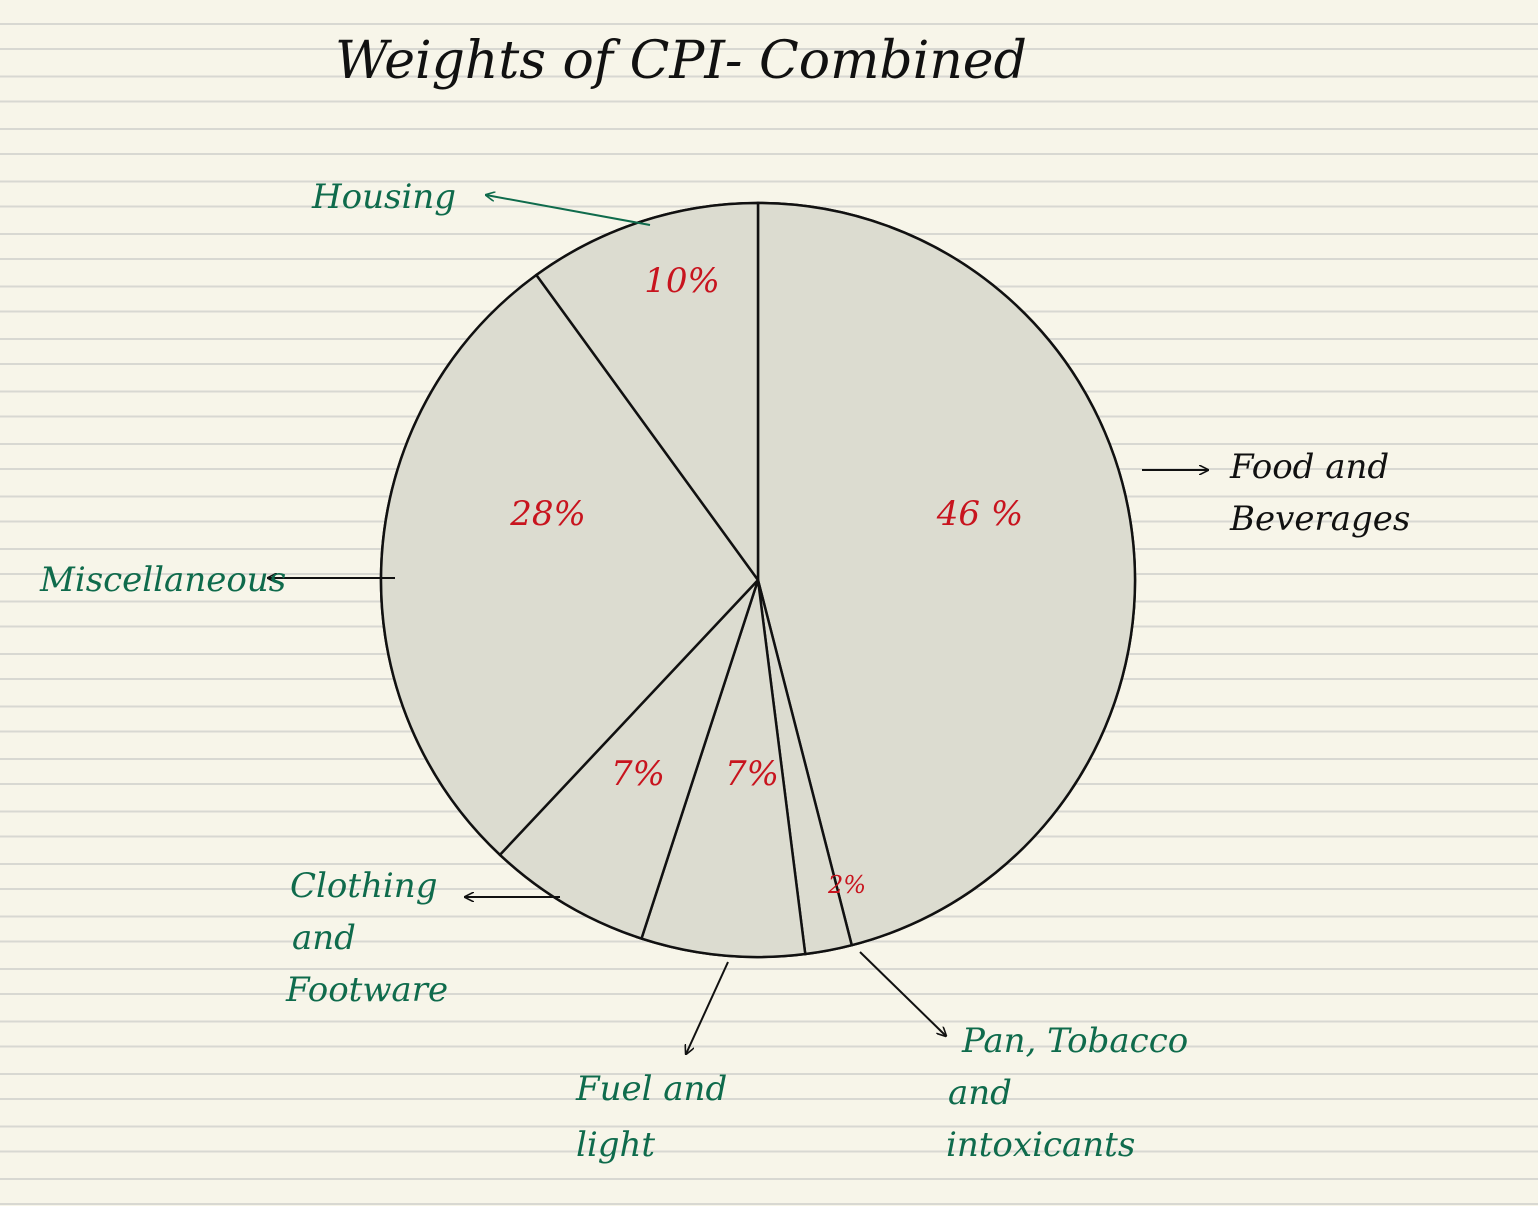 The image size is (1538, 1206). Describe the element at coordinates (383, 197) in the screenshot. I see `category-label-5: Housing` at that location.